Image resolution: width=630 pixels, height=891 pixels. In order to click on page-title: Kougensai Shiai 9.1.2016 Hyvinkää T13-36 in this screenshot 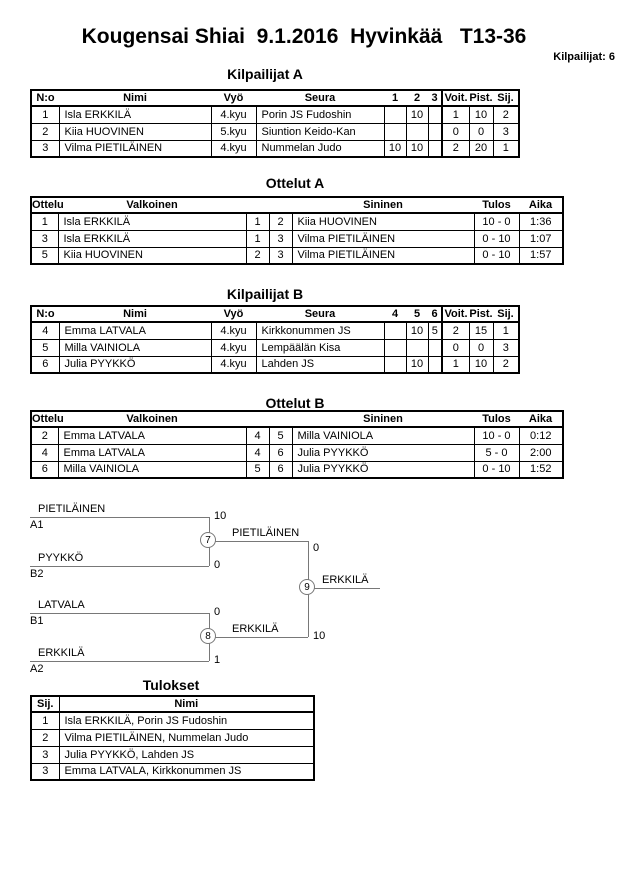, I will do `click(304, 36)`.